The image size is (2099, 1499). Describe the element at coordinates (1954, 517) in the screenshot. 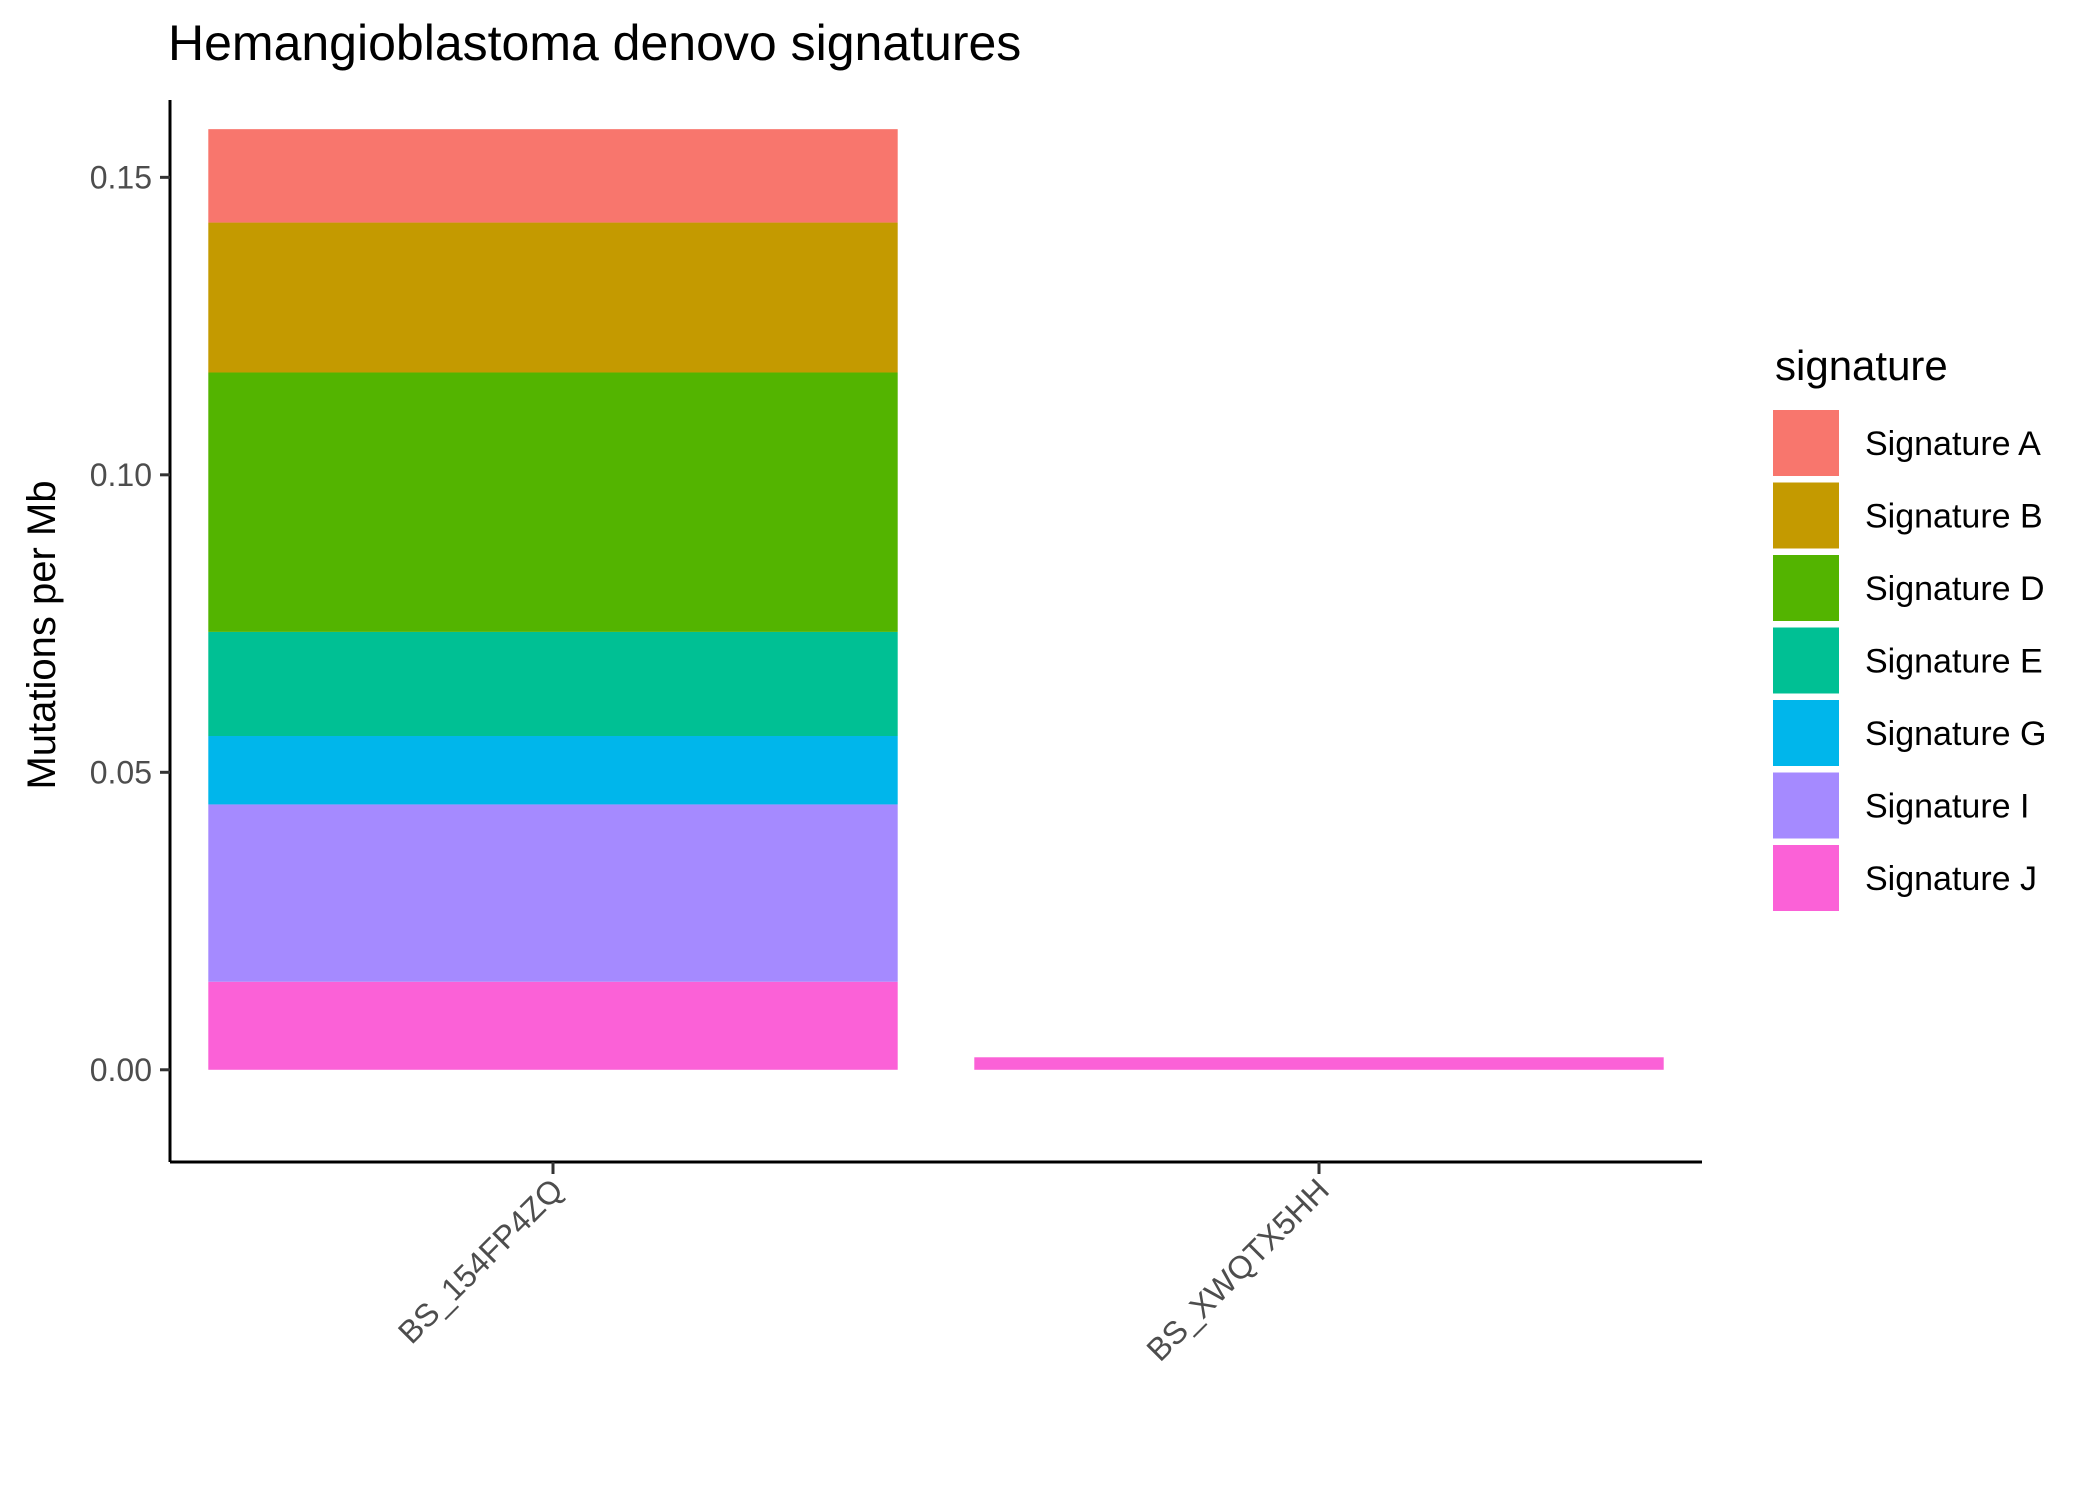

I see `legend-label: Signature B` at that location.